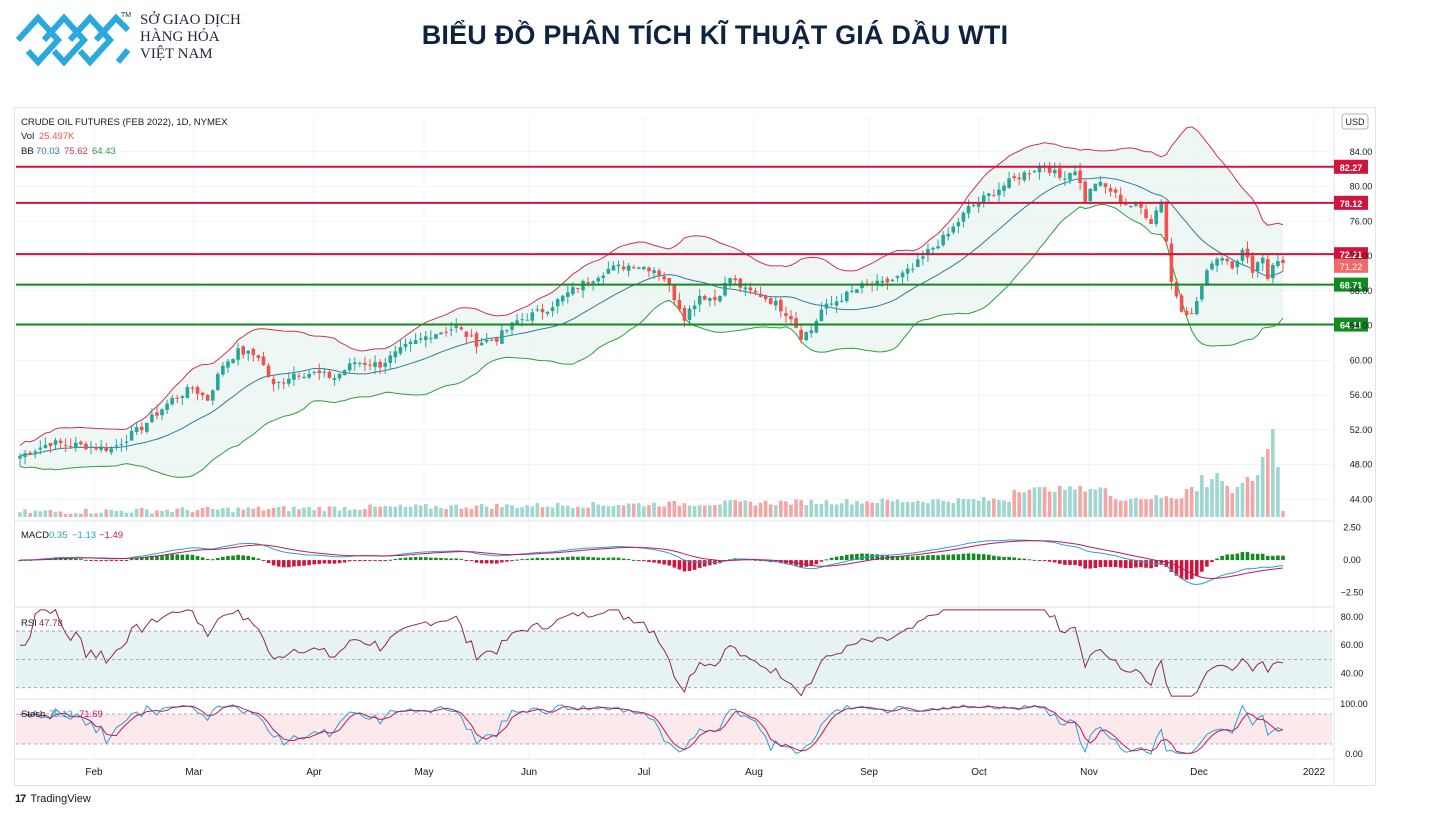  What do you see at coordinates (1089, 772) in the screenshot?
I see `time-tick: Nov` at bounding box center [1089, 772].